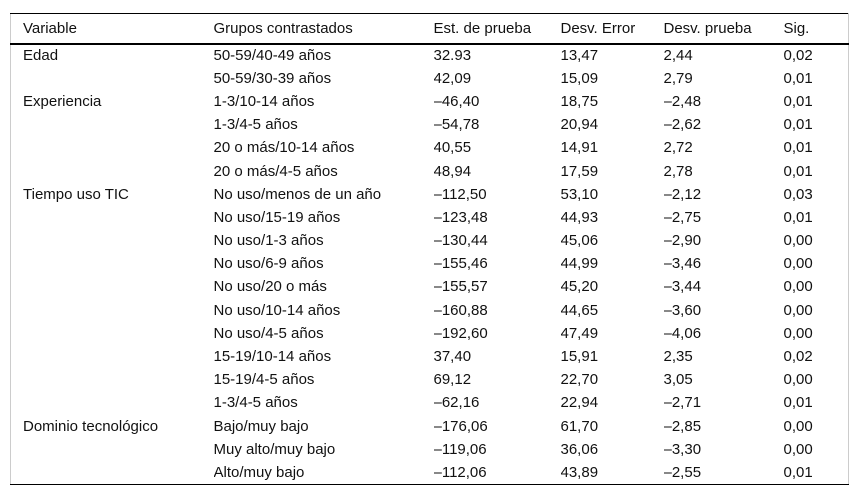 The height and width of the screenshot is (499, 859). Describe the element at coordinates (579, 194) in the screenshot. I see `desv-error-cell: 53,10` at that location.